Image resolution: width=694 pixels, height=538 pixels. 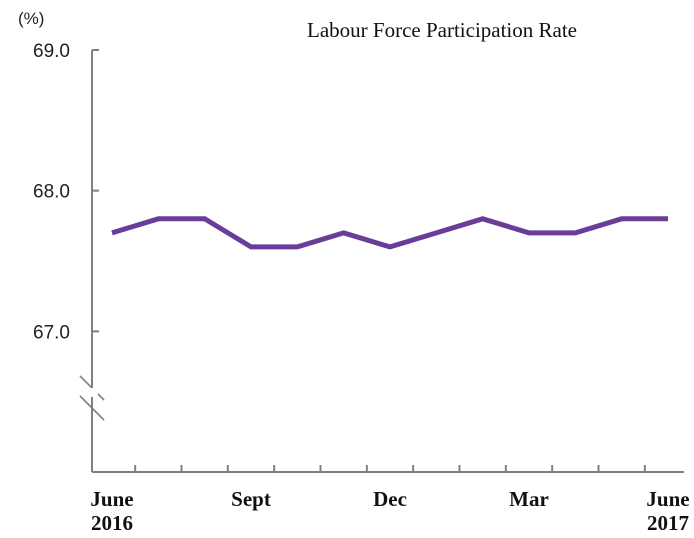 I want to click on x-tick-label: Sept, so click(x=251, y=499).